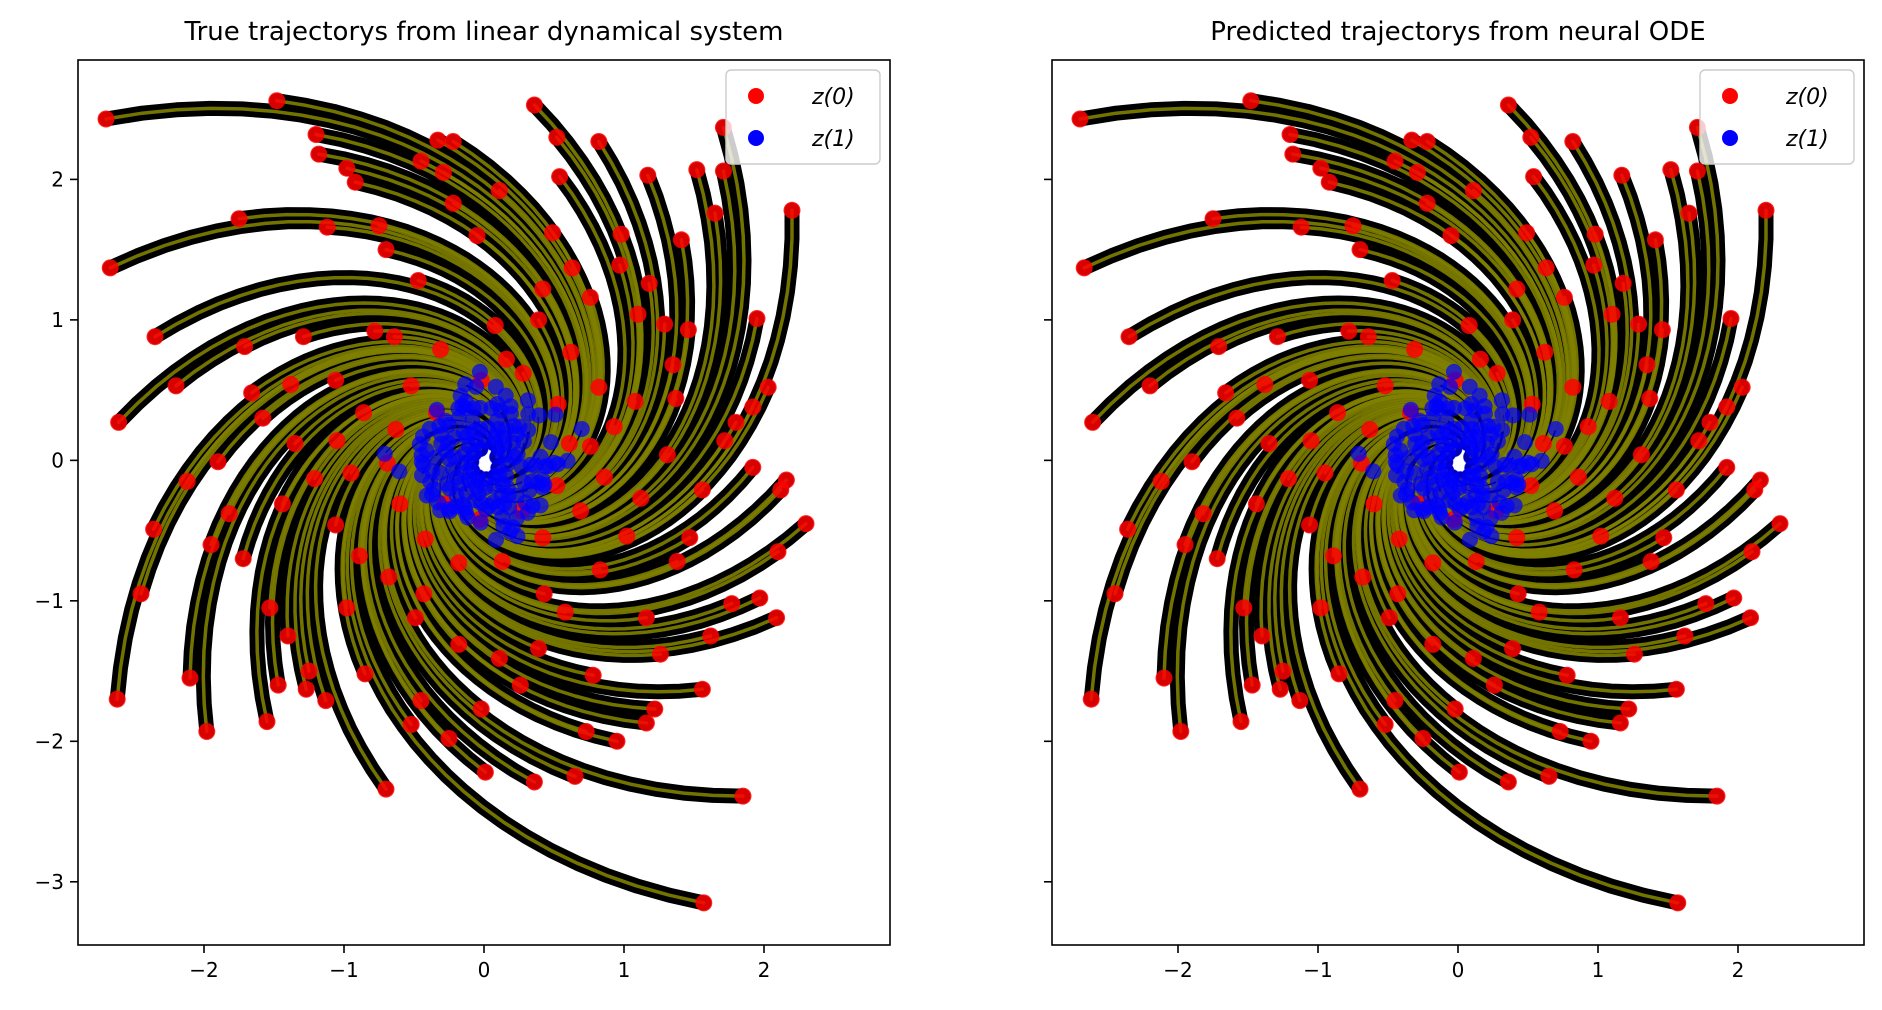 This screenshot has height=1010, width=1882. What do you see at coordinates (57, 460) in the screenshot?
I see `y-tick-label: 0` at bounding box center [57, 460].